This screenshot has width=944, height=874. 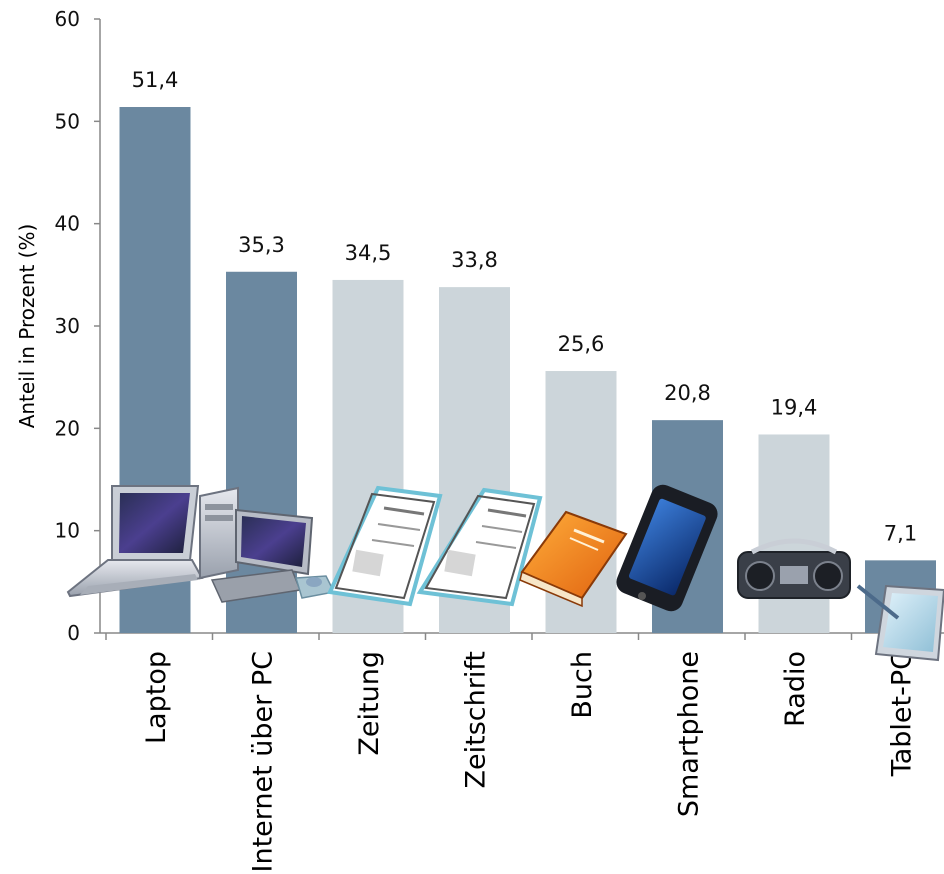 What do you see at coordinates (689, 734) in the screenshot?
I see `category-label-6: Smartphone` at bounding box center [689, 734].